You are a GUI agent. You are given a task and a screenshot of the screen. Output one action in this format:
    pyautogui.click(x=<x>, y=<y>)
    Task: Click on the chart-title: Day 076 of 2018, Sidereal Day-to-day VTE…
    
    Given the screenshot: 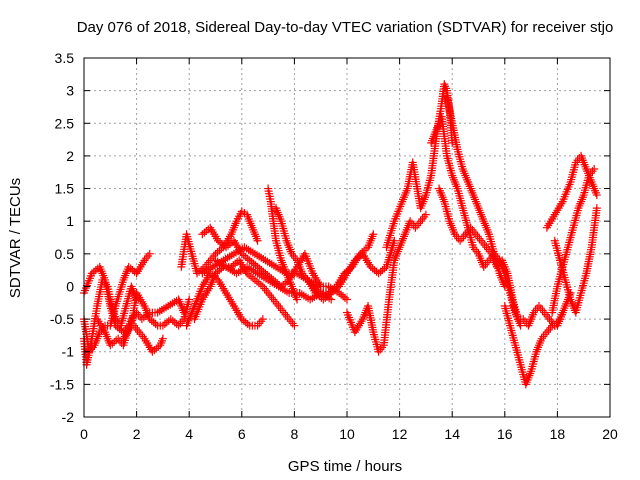 What is the action you would take?
    pyautogui.click(x=345, y=27)
    